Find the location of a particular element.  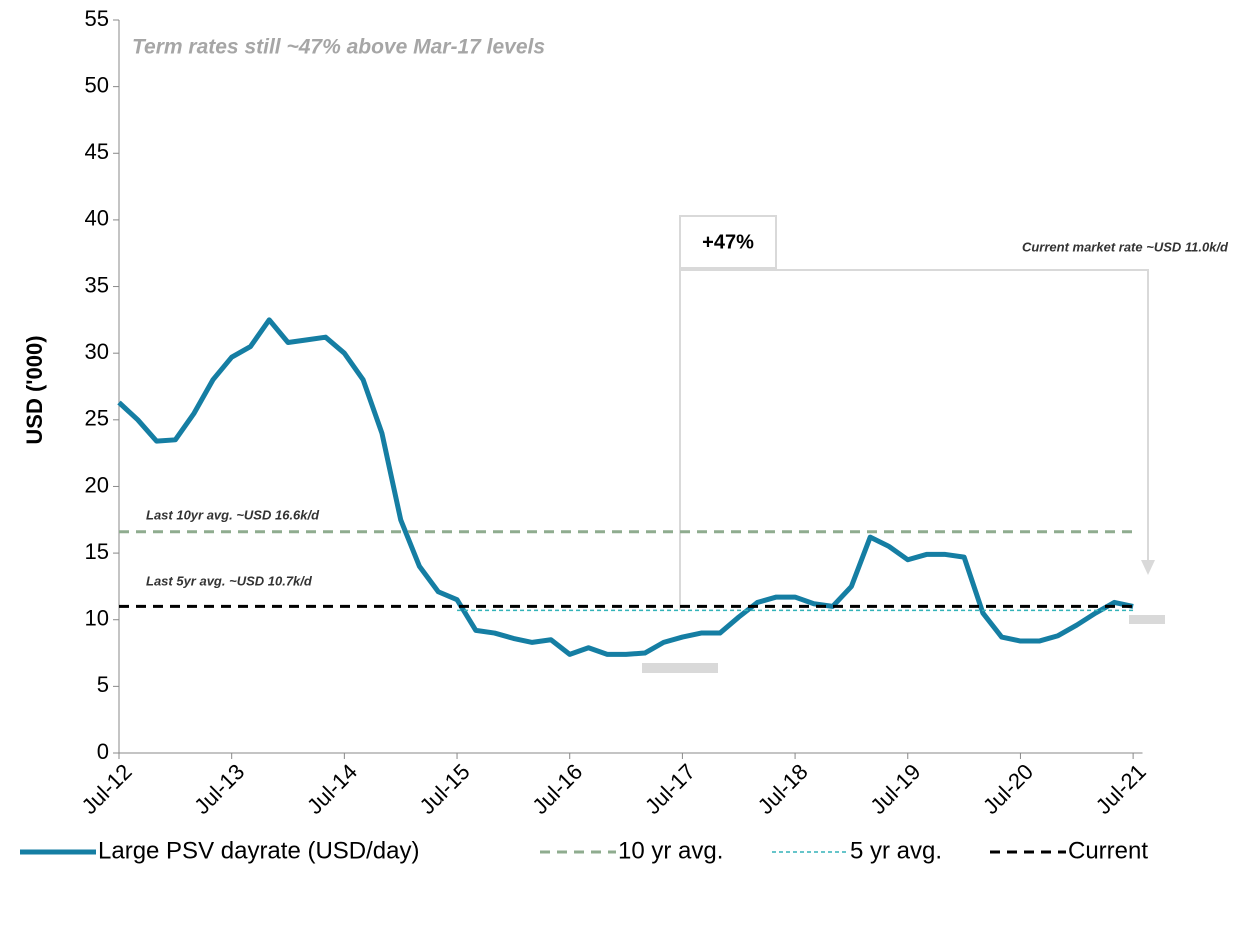

x-tick-label: Jul-21 is located at coordinates (1121, 789).